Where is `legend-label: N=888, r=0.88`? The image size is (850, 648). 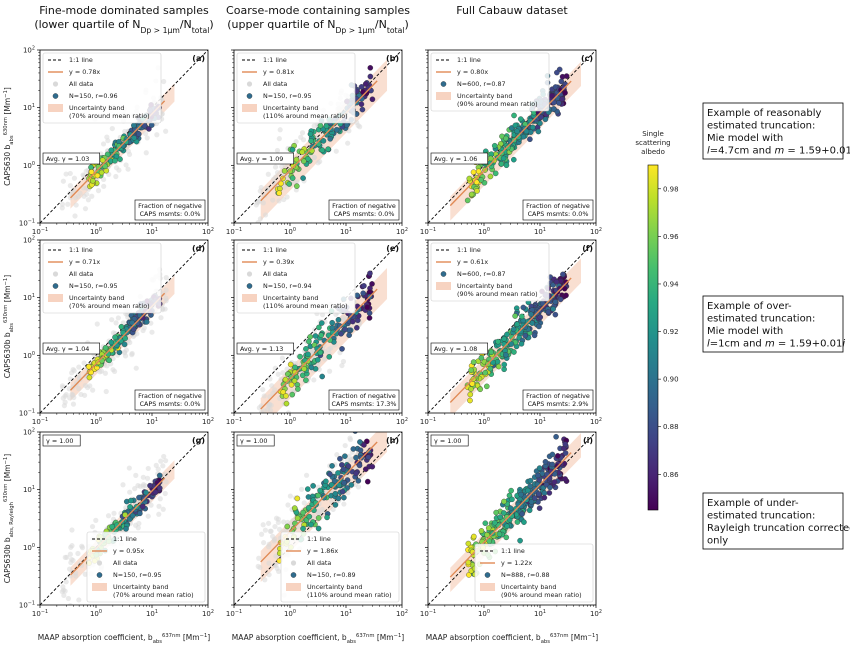
legend-label: N=888, r=0.88 is located at coordinates (525, 575).